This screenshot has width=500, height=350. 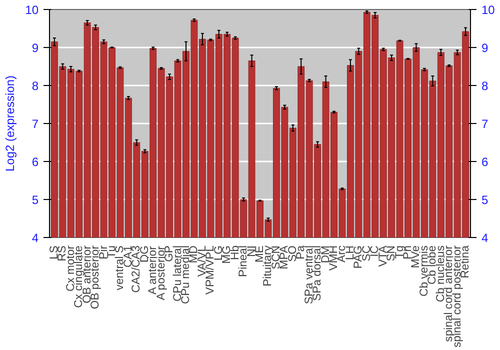 What do you see at coordinates (485, 86) in the screenshot?
I see `y2-tick-label: 8` at bounding box center [485, 86].